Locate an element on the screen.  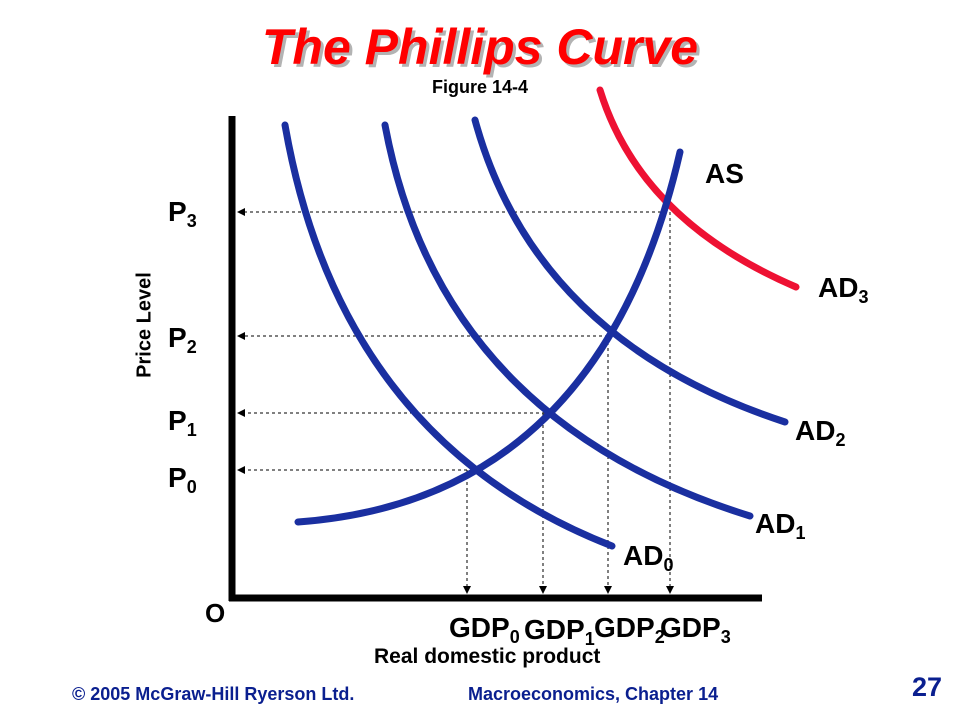
footer-course: Macroeconomics, Chapter 14 is located at coordinates (593, 694).